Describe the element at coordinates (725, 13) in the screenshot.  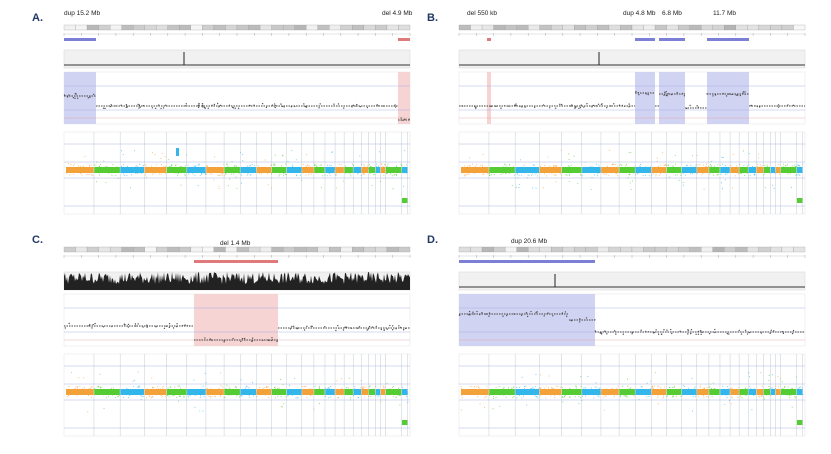
I see `event-label-dup: 11.7 Mb` at that location.